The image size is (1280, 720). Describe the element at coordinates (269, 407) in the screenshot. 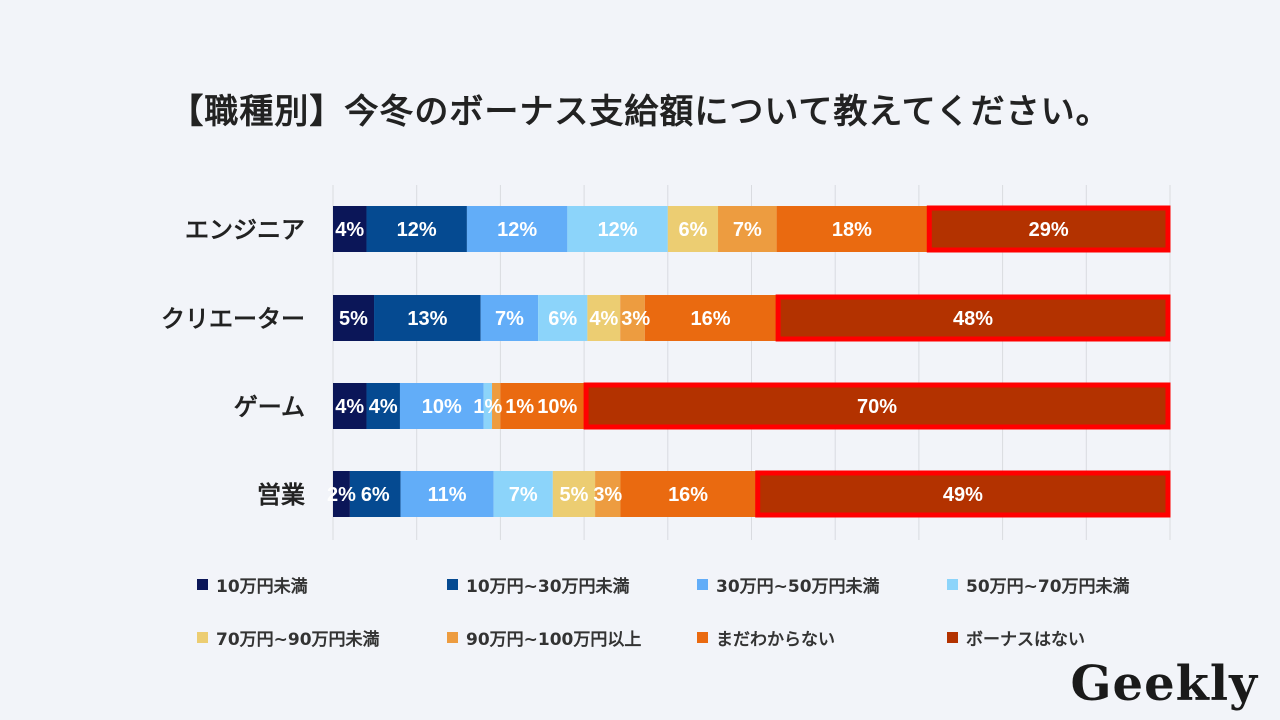

I see `category-label: ゲーム` at that location.